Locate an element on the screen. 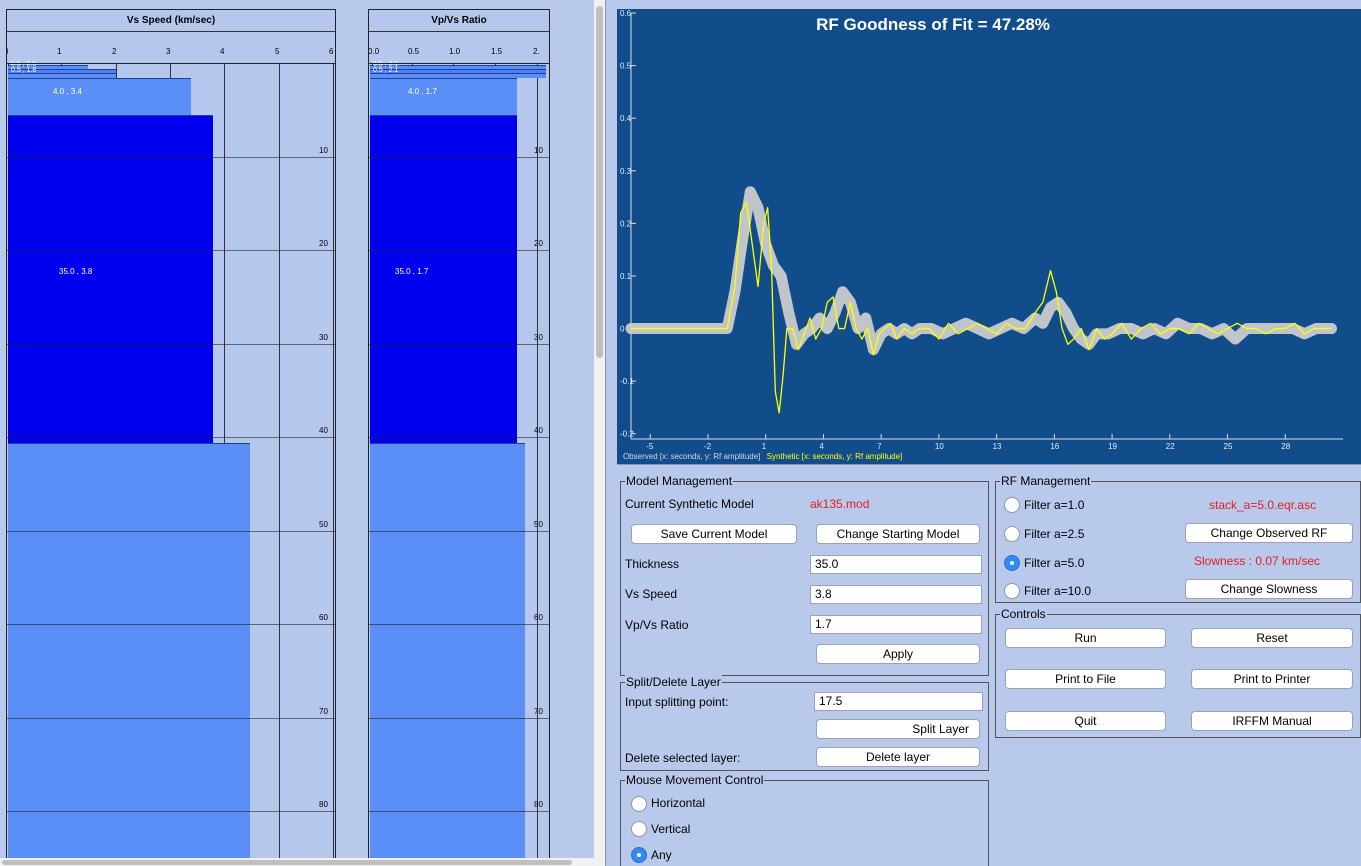 The width and height of the screenshot is (1361, 866). vs-speed-field: 3.8 is located at coordinates (896, 594).